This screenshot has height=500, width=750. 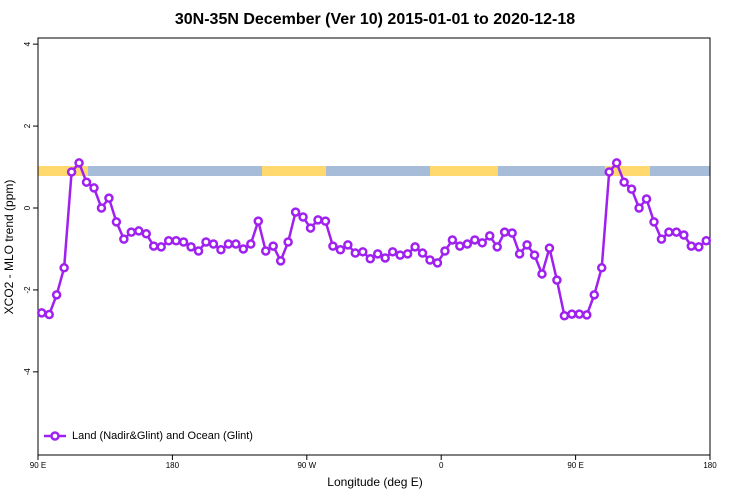 What do you see at coordinates (55, 436) in the screenshot?
I see `legend-marker` at bounding box center [55, 436].